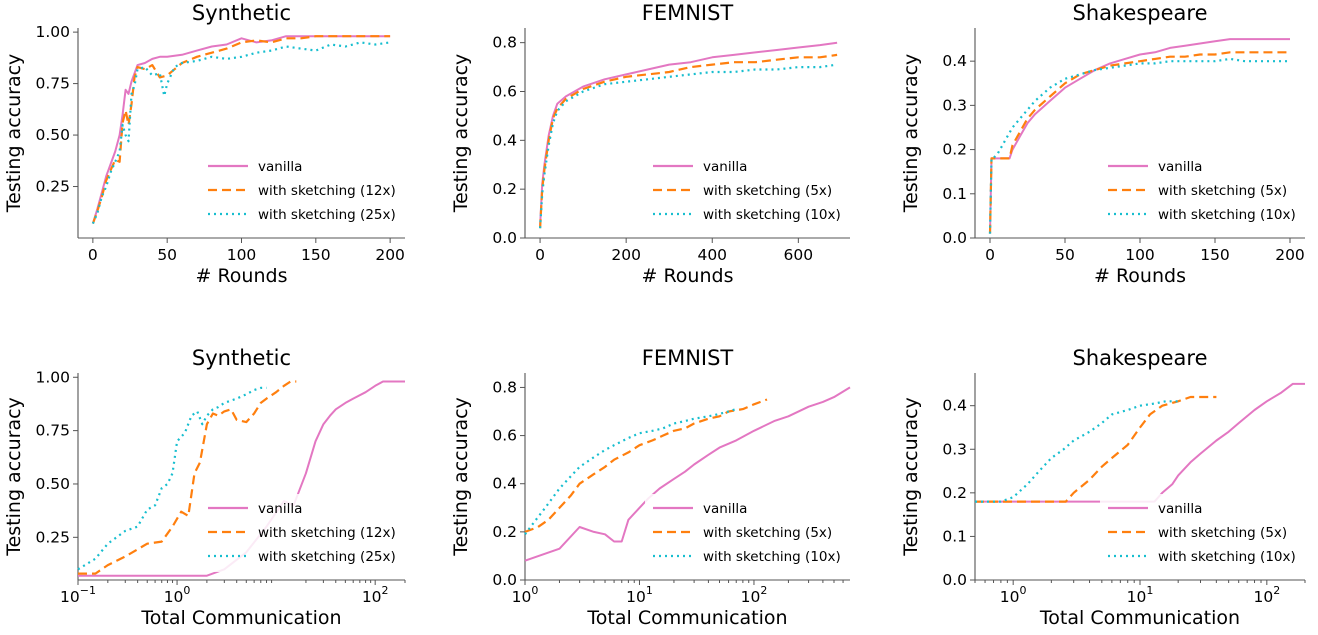  I want to click on y-tick-label: 0.3, so click(954, 449).